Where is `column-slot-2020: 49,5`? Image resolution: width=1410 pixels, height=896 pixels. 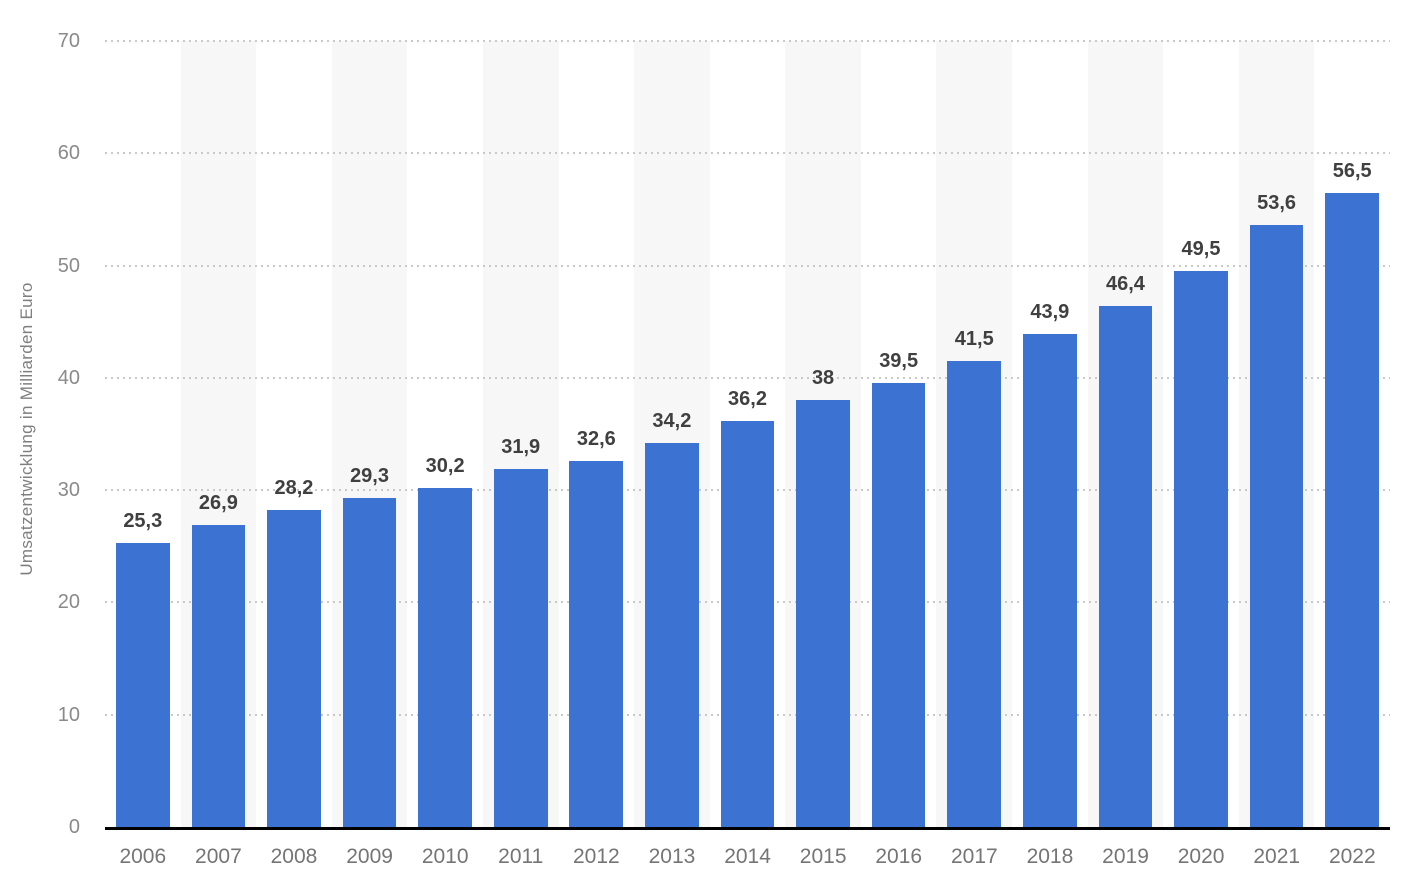 column-slot-2020: 49,5 is located at coordinates (1201, 434).